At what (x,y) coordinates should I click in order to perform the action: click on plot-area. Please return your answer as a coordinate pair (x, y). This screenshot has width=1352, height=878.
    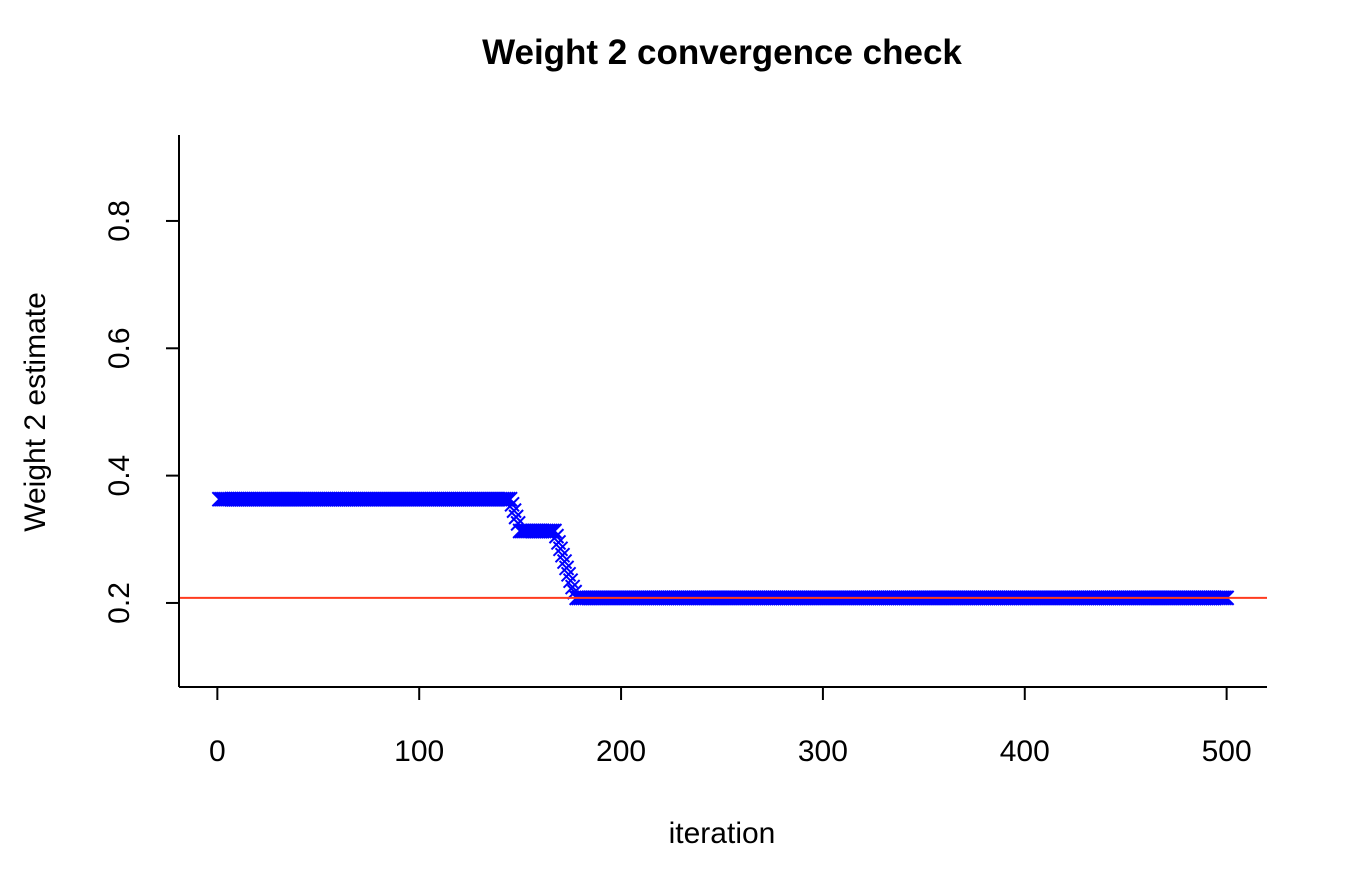
    Looking at the image, I should click on (723, 548).